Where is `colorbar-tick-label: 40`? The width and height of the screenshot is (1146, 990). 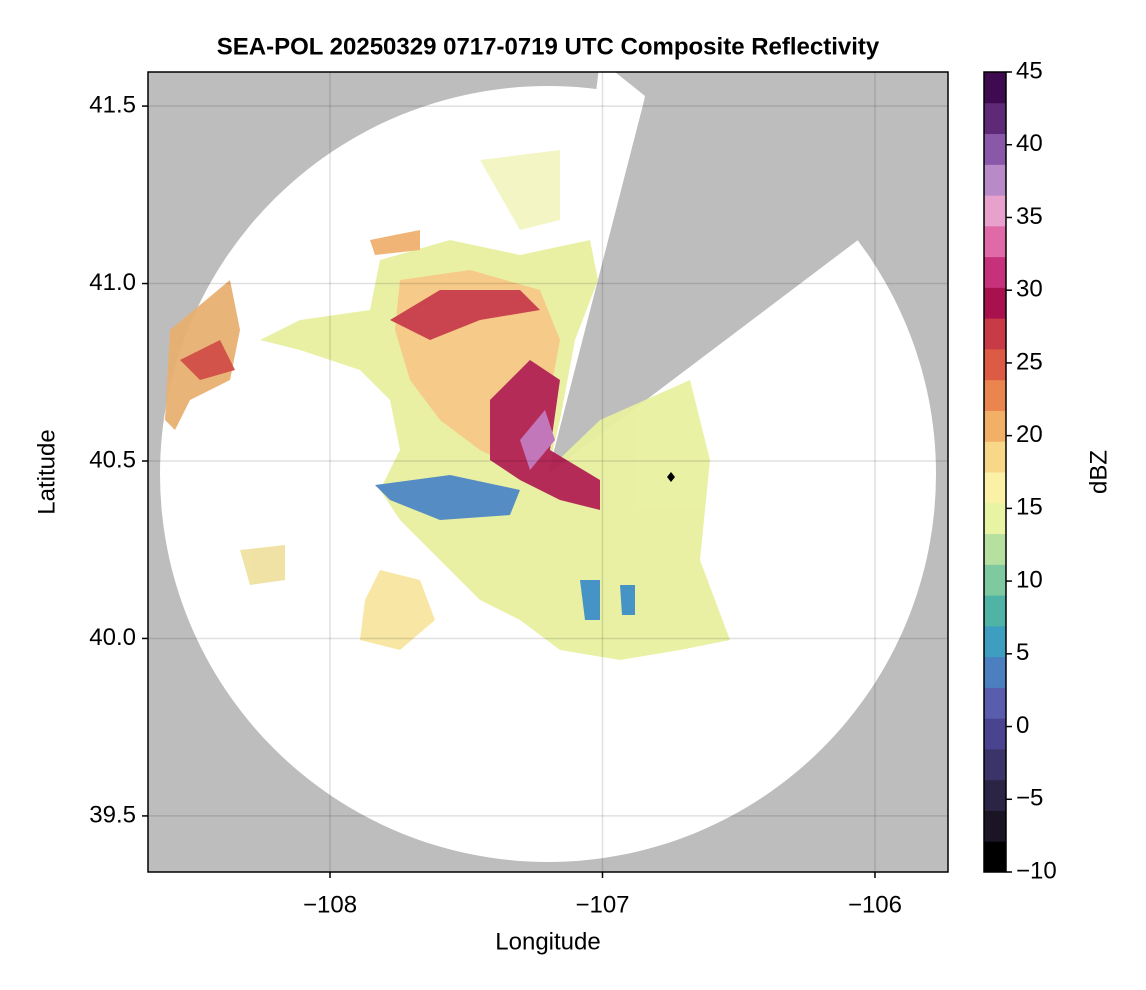 colorbar-tick-label: 40 is located at coordinates (1029, 143).